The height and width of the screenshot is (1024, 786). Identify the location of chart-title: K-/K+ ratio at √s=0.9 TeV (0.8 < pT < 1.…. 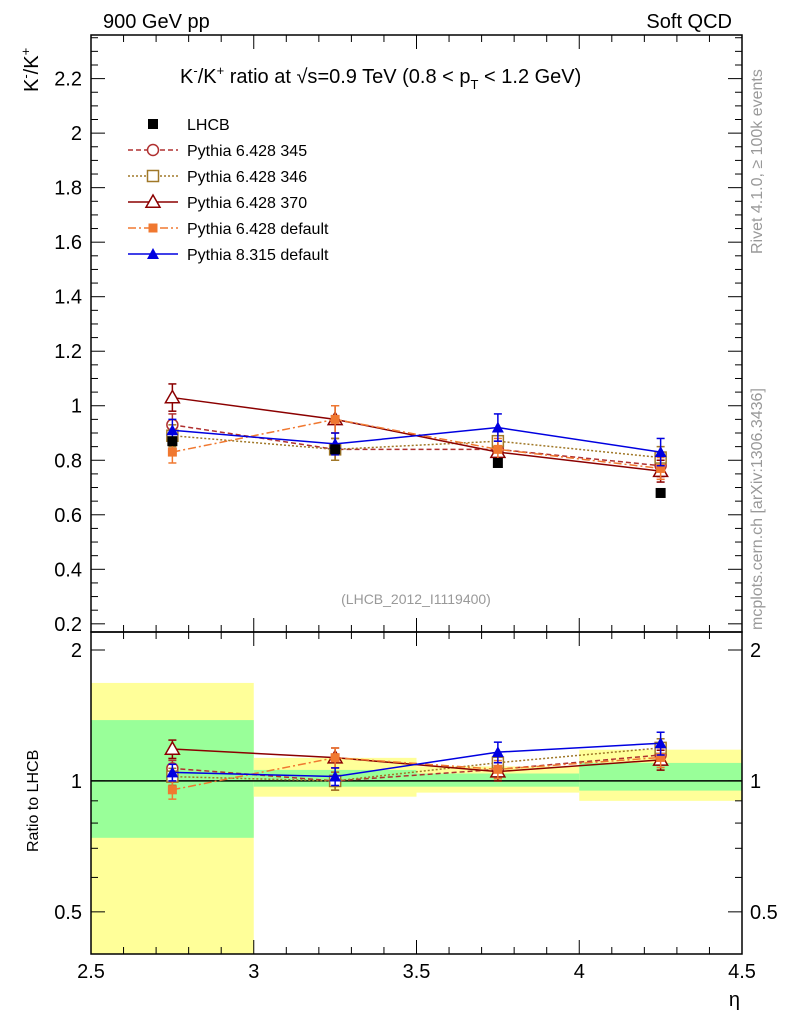
(380, 77).